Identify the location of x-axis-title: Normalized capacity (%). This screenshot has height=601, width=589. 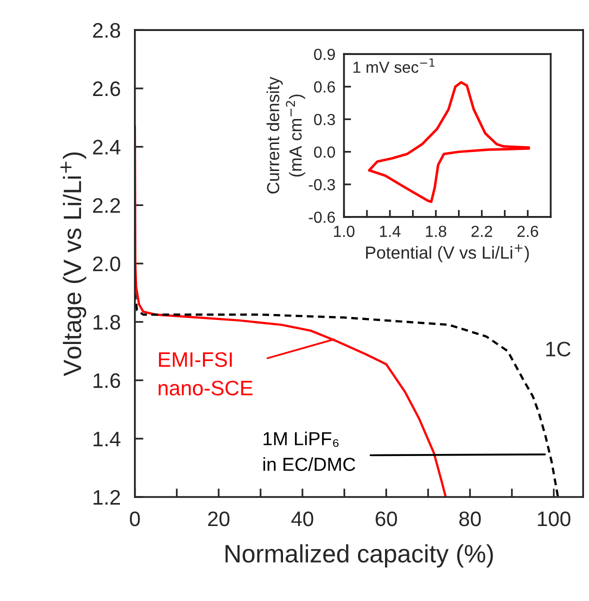
(359, 556).